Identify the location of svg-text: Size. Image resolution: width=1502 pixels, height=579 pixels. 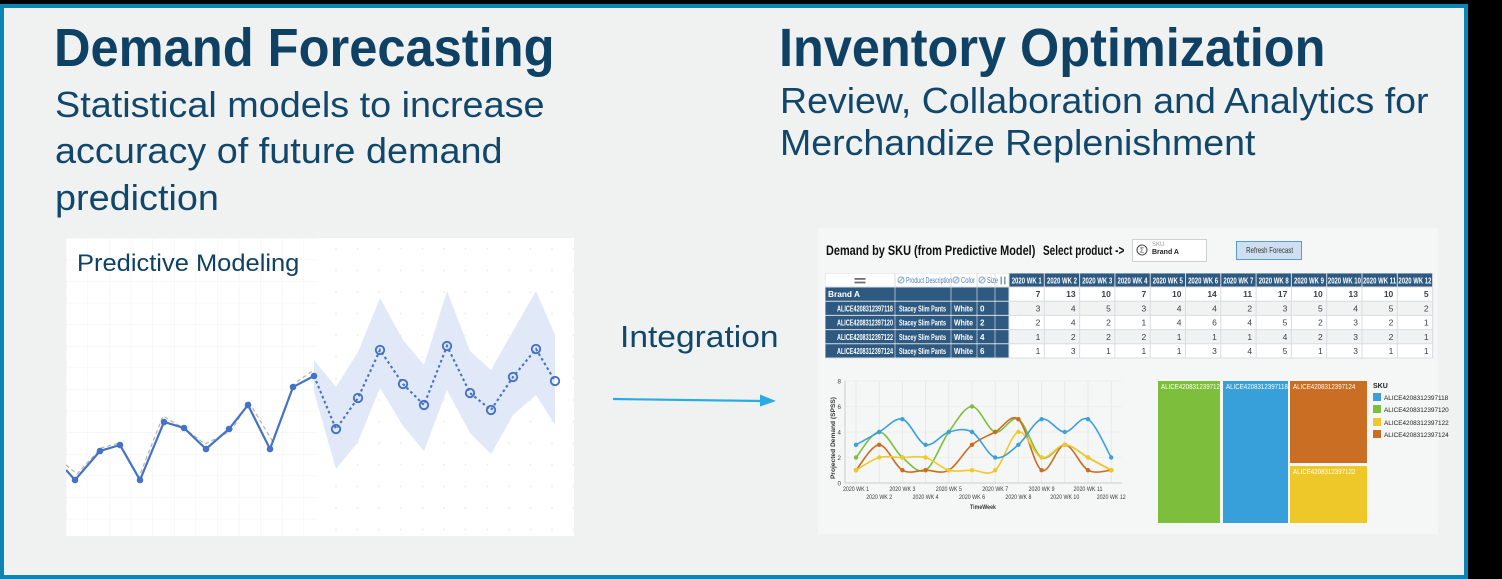
(992, 280).